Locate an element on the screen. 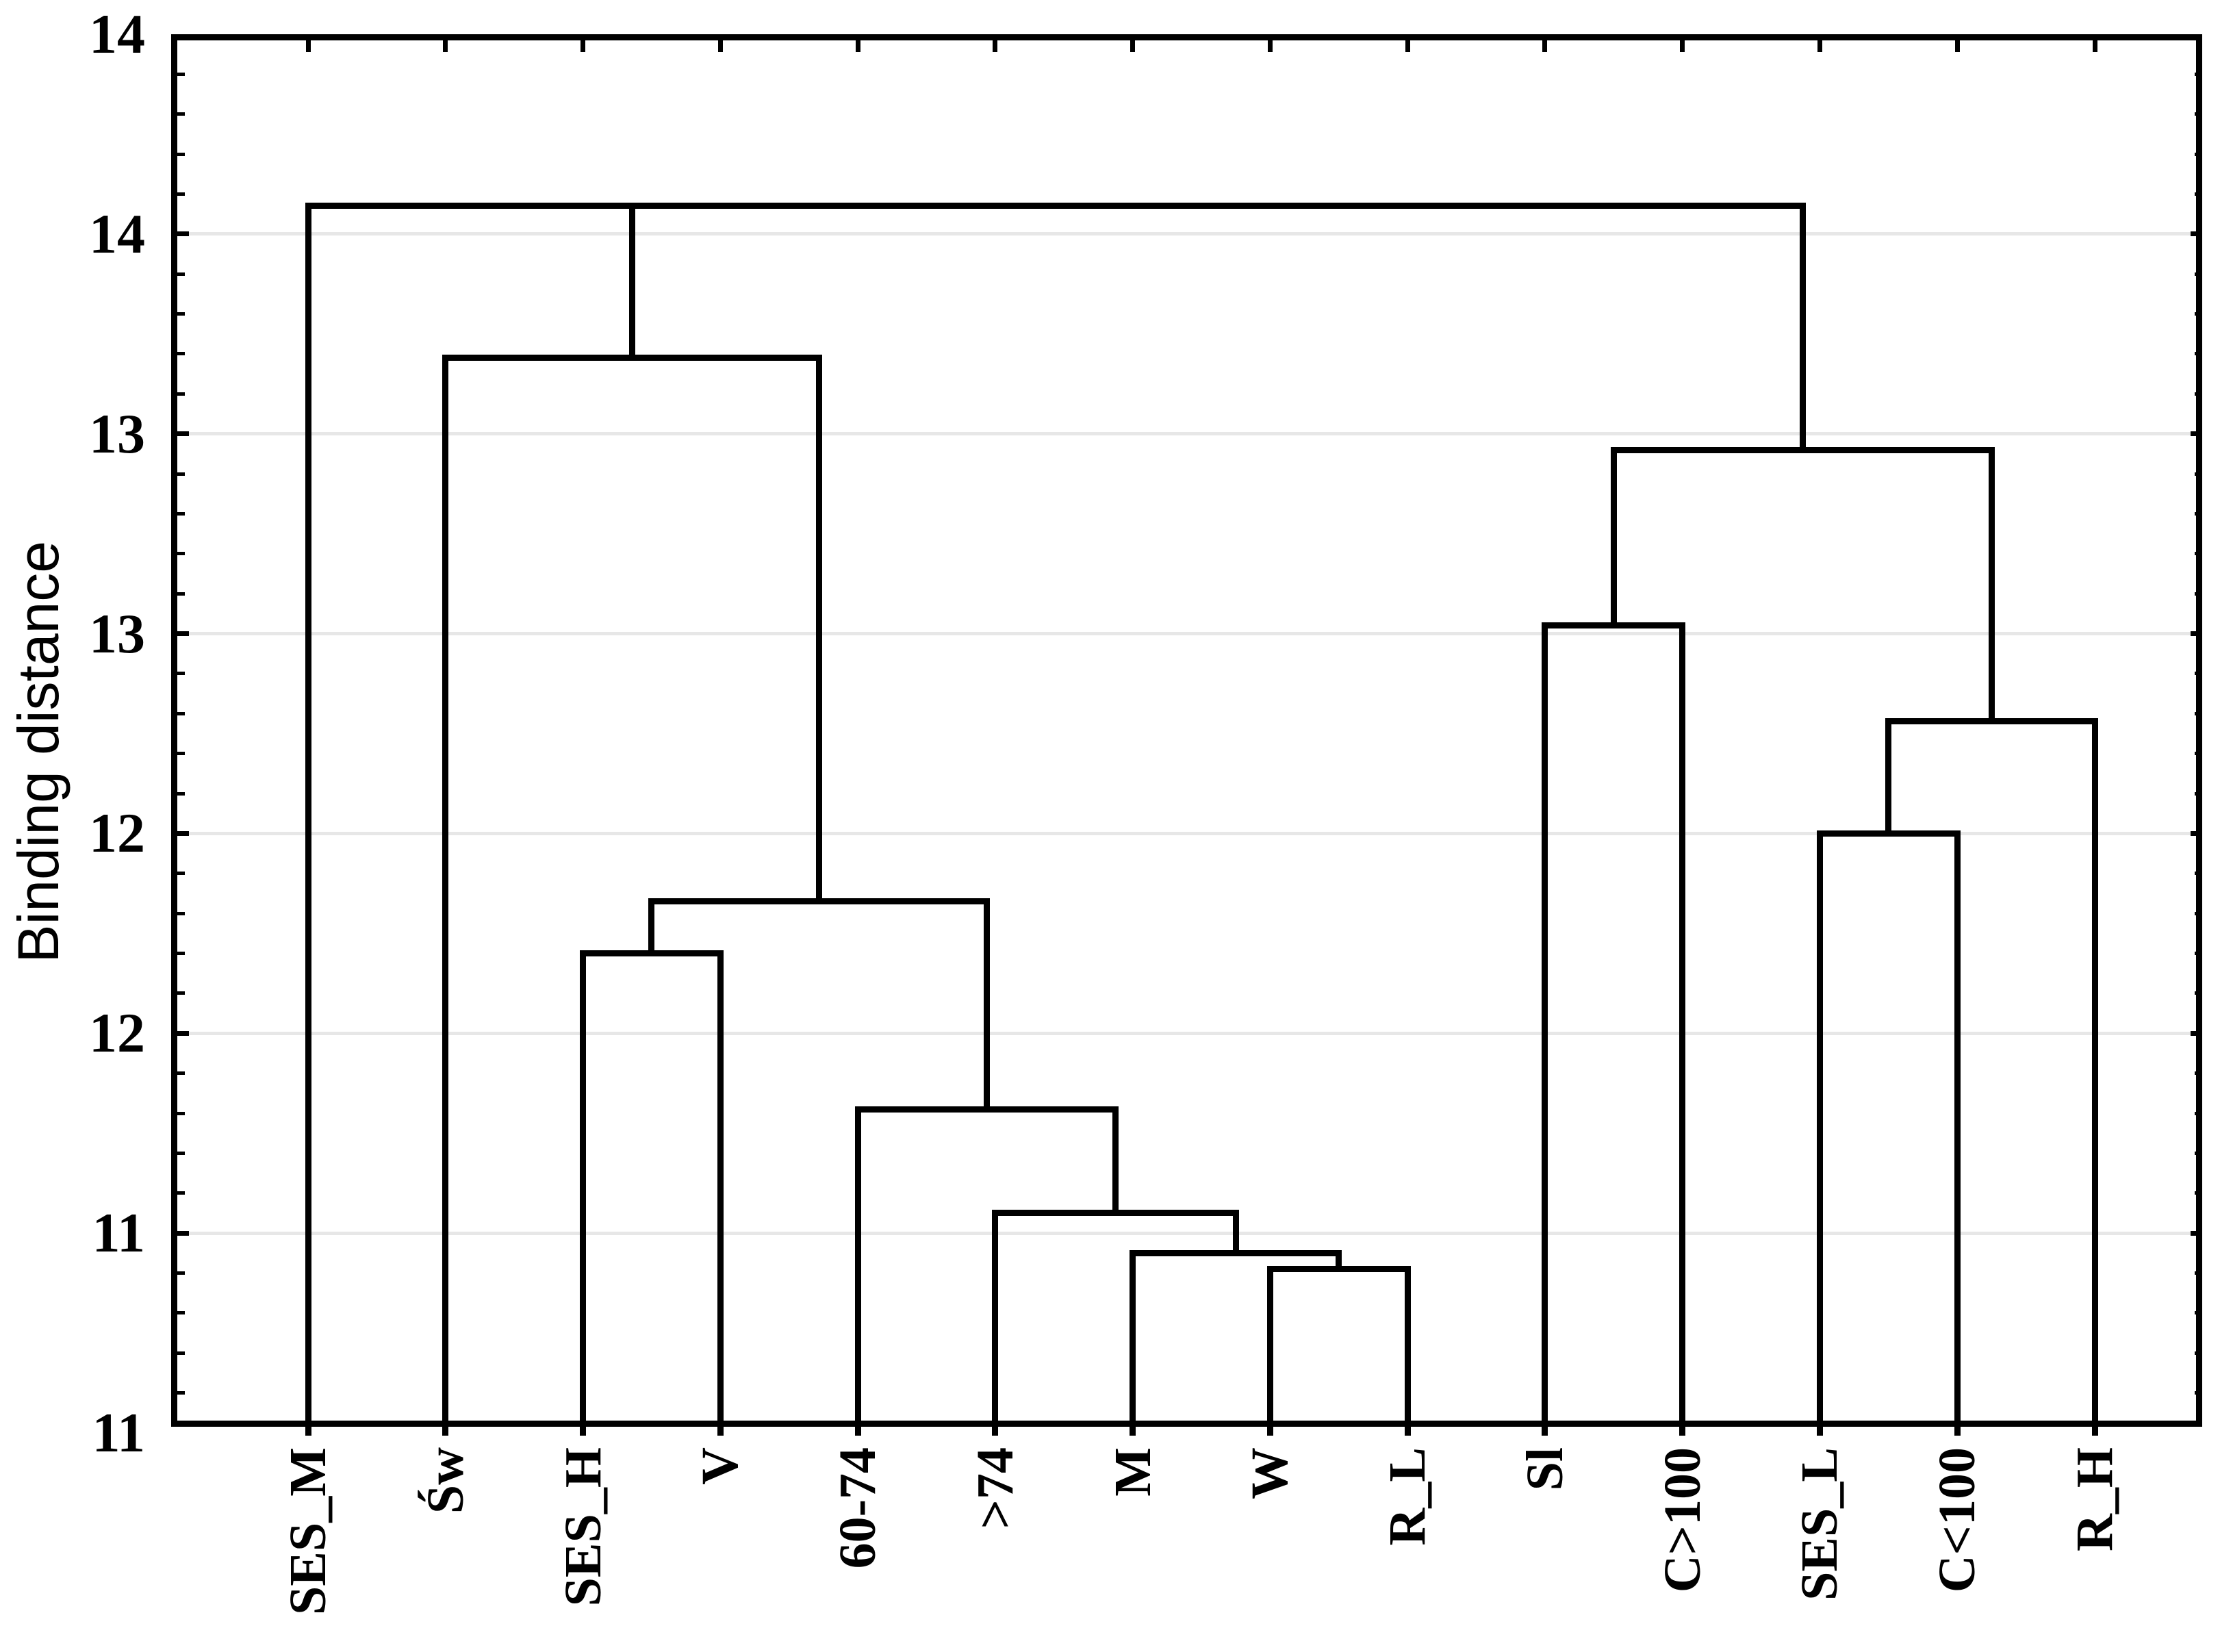 This screenshot has height=1652, width=2220. x-axis-label: W is located at coordinates (1270, 1473).